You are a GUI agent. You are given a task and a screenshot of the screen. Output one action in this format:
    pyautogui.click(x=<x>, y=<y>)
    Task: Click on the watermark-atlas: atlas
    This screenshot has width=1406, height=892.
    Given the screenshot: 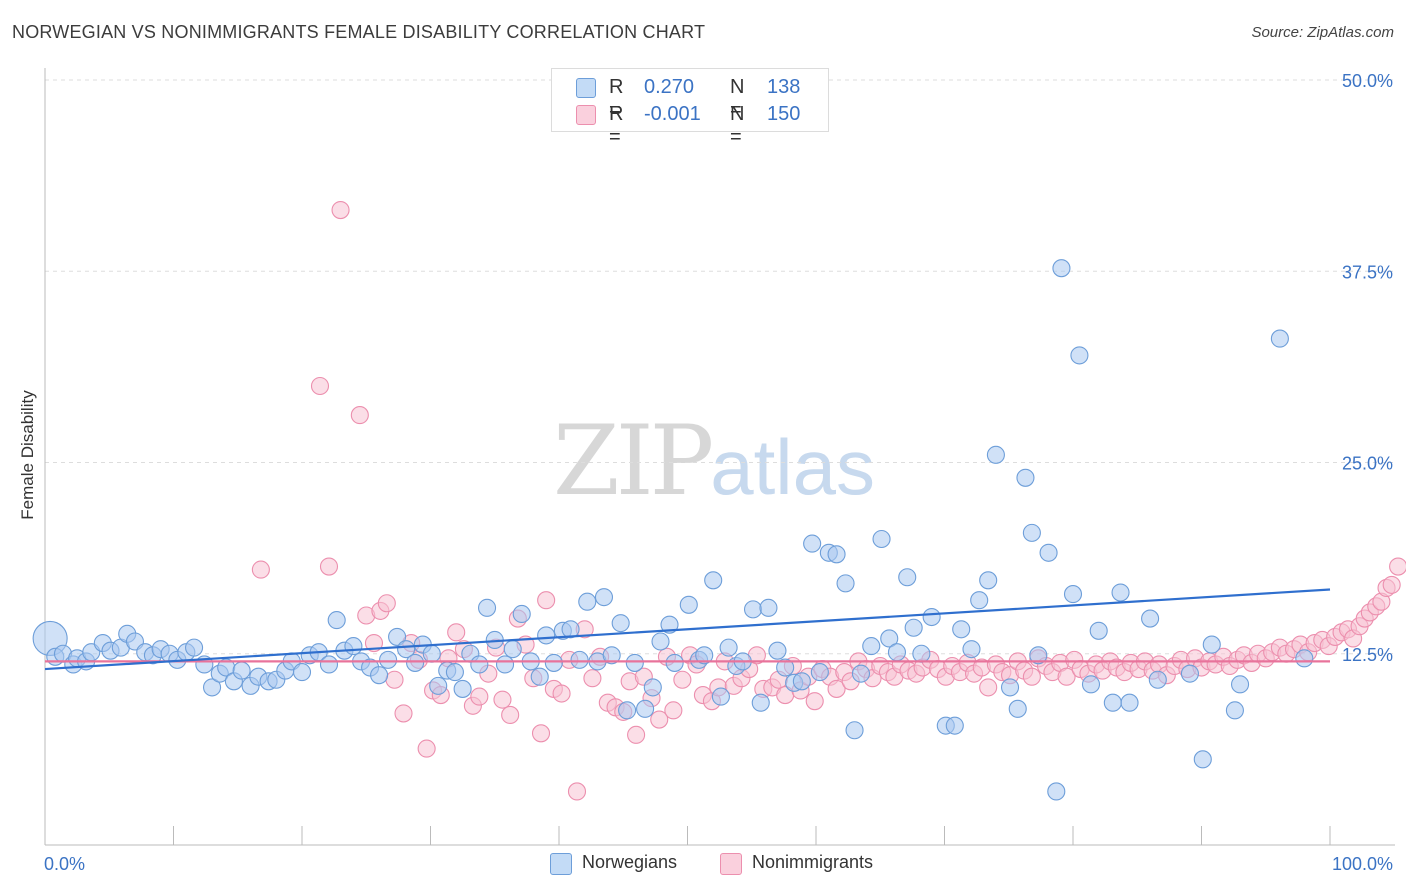 What is the action you would take?
    pyautogui.click(x=792, y=467)
    